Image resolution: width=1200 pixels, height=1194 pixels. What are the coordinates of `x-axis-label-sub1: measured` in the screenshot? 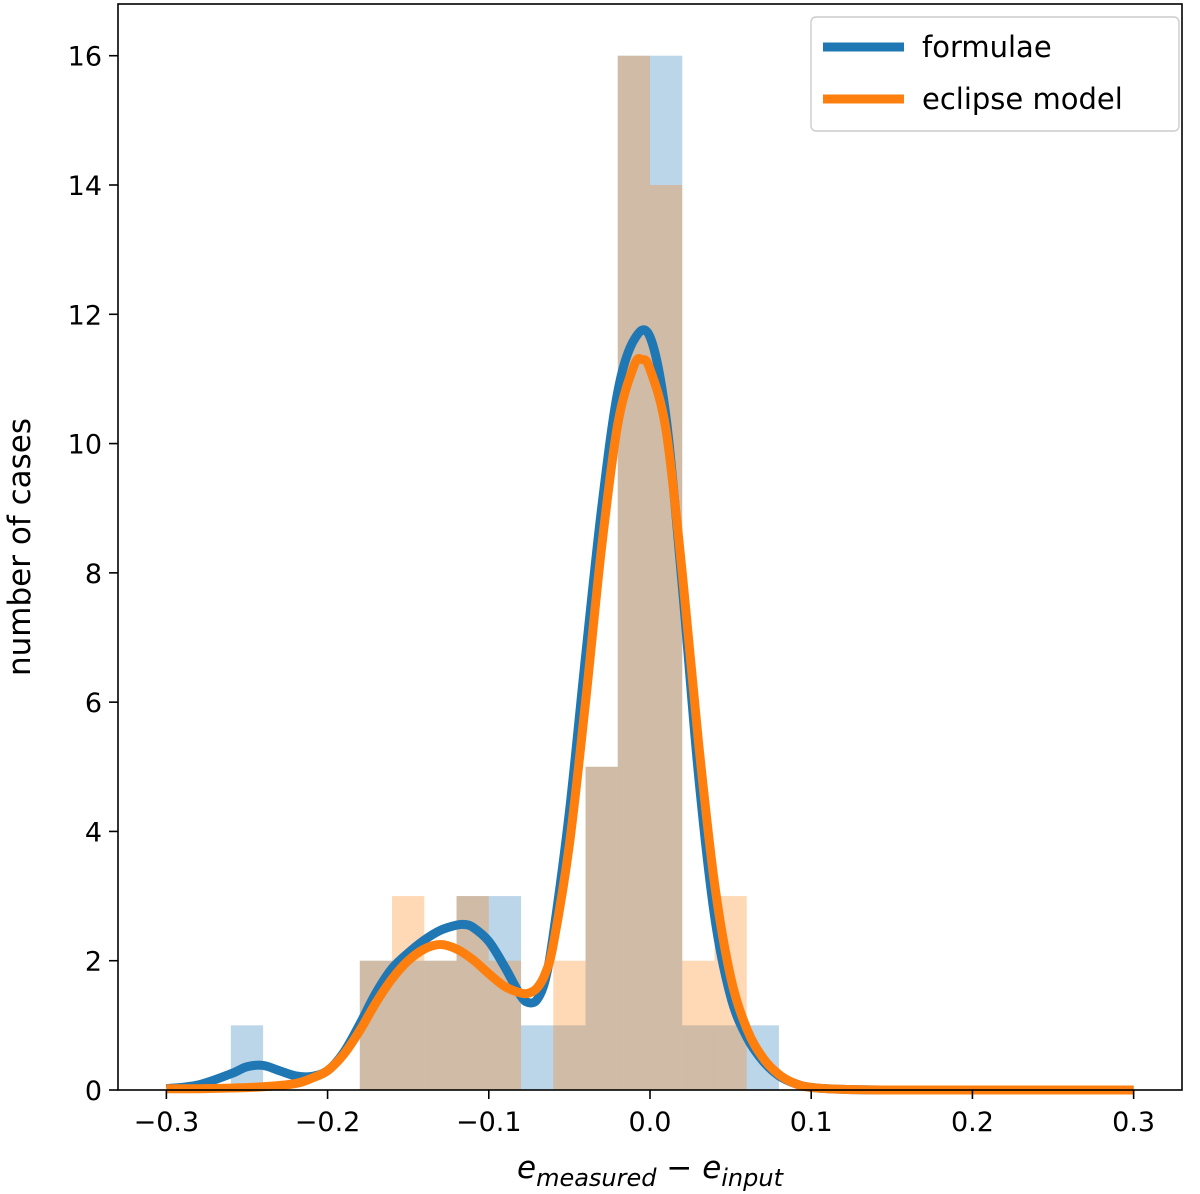 It's located at (596, 1178).